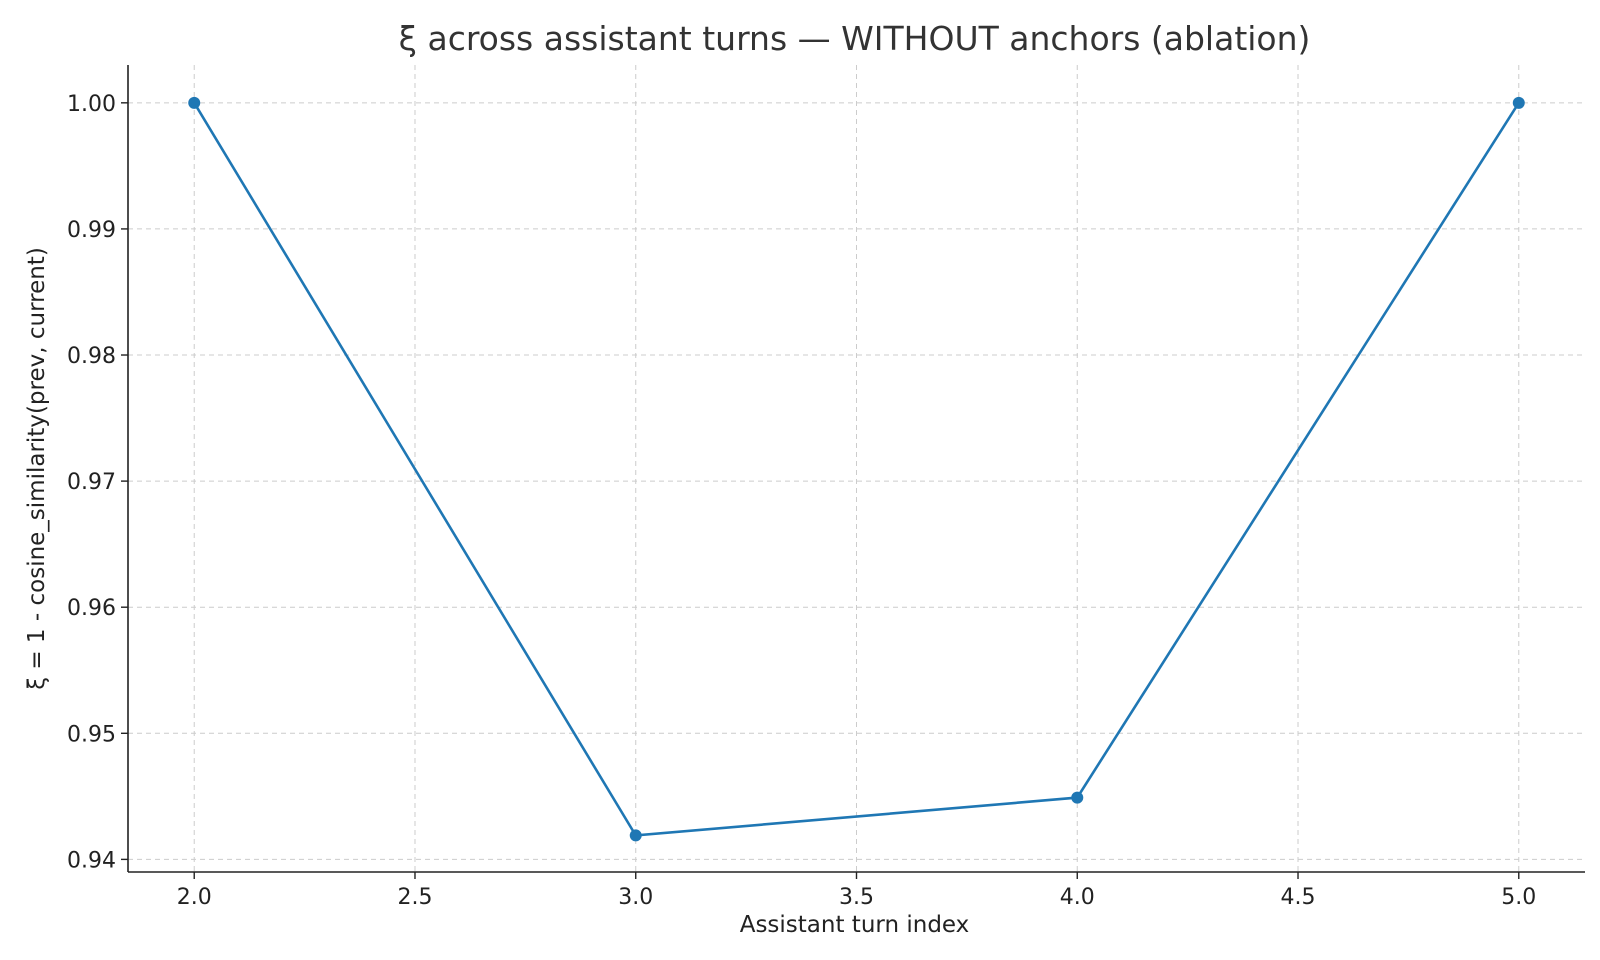 This screenshot has height=960, width=1600. I want to click on x-tick-label: 4.5, so click(1298, 897).